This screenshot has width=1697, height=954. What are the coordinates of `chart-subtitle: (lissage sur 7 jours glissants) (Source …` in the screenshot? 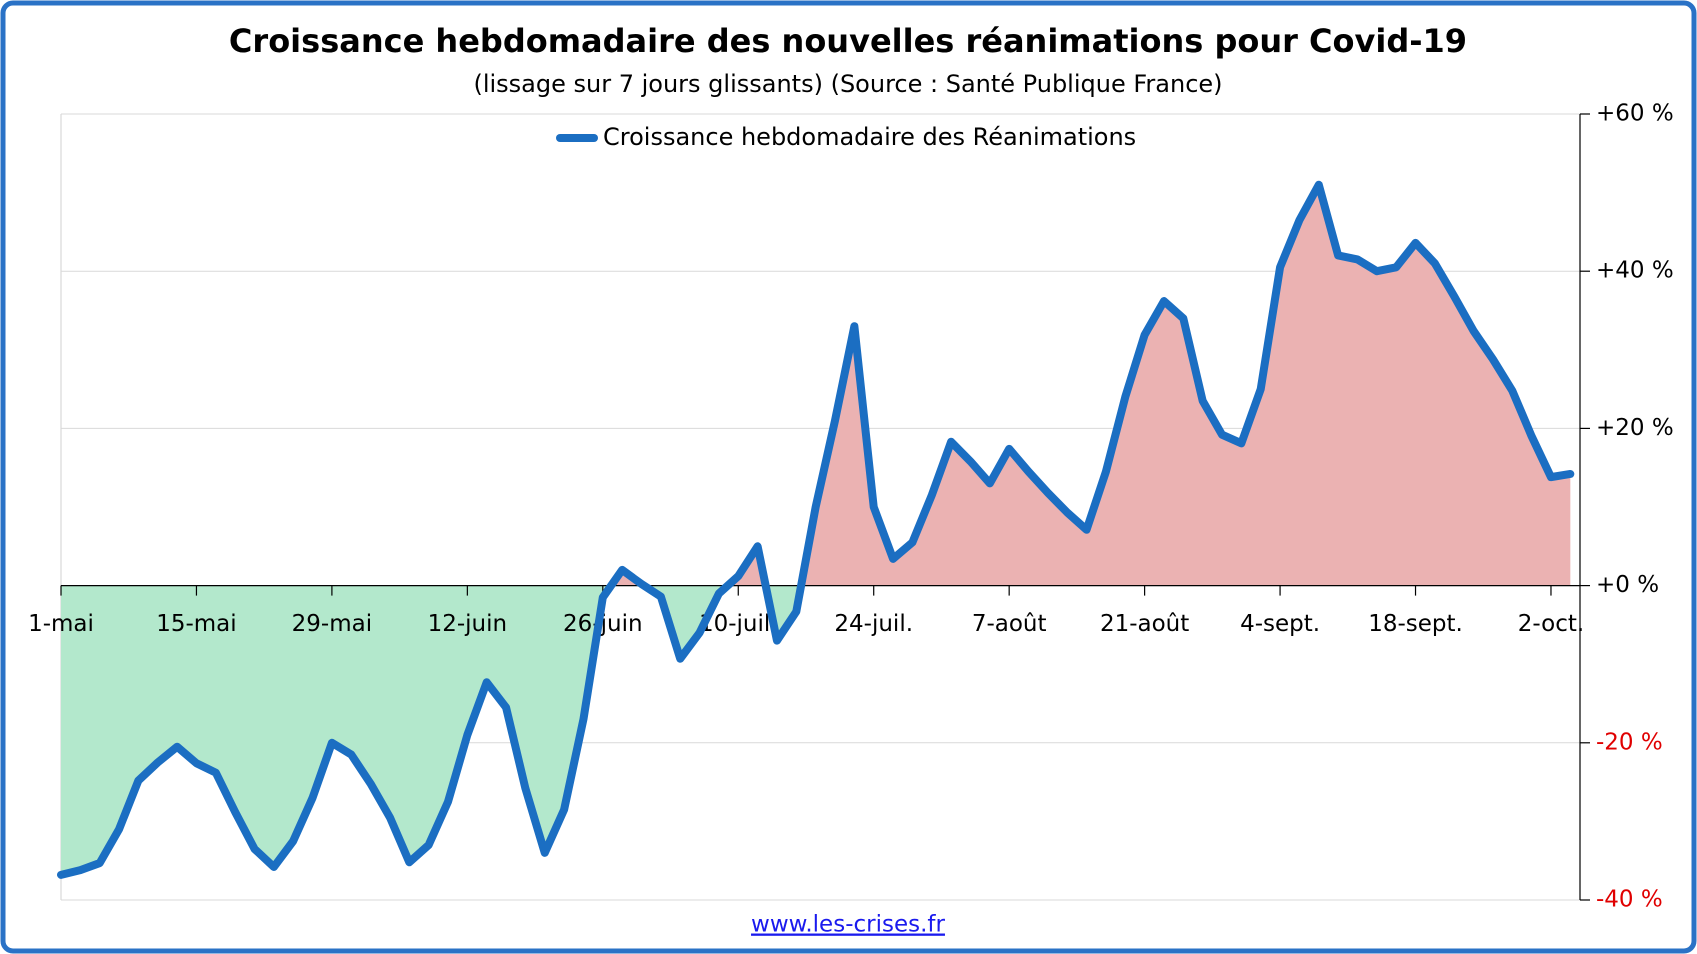 It's located at (847, 84).